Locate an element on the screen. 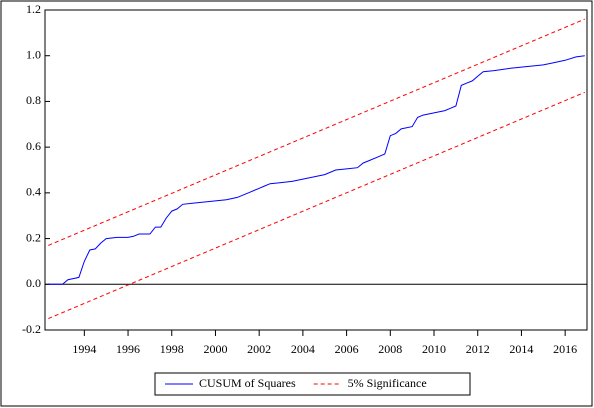 This screenshot has height=408, width=594. x-tick-label: 1998 is located at coordinates (172, 349).